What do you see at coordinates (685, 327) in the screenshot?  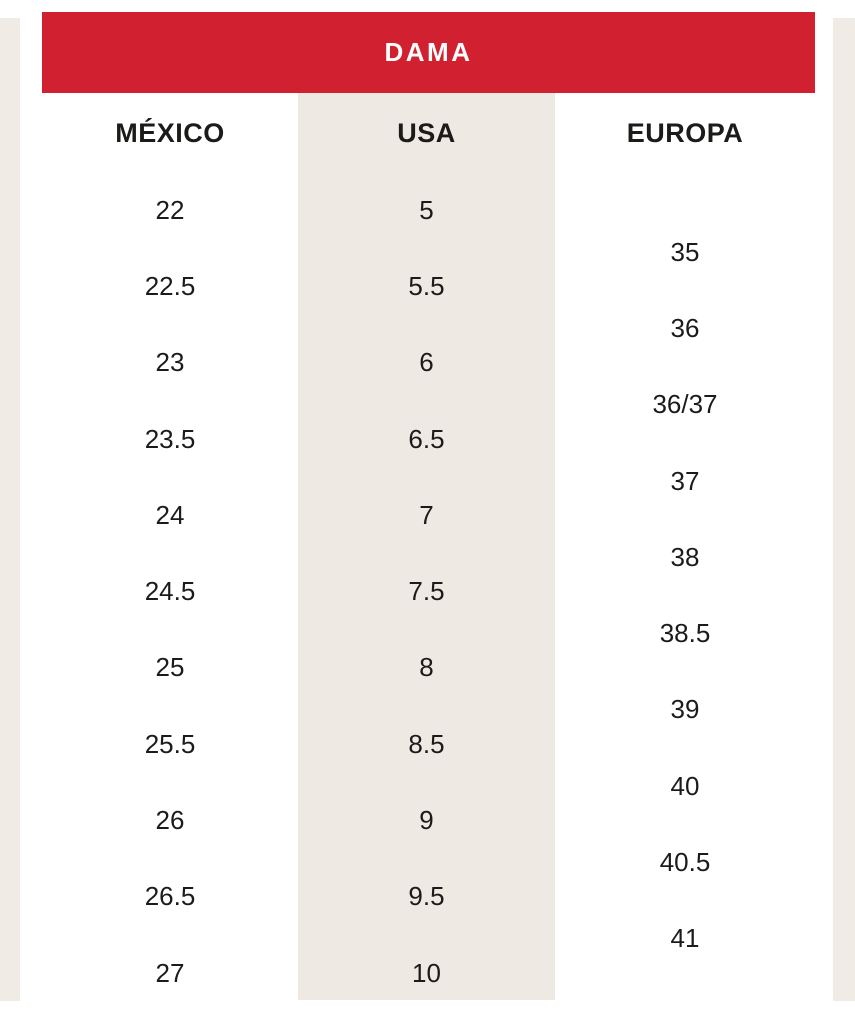 I see `size-value: 36` at bounding box center [685, 327].